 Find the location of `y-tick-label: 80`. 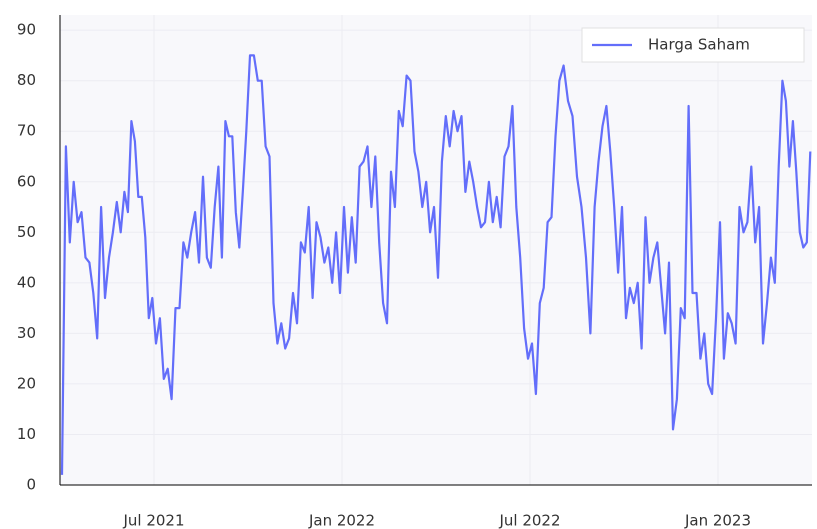

y-tick-label: 80 is located at coordinates (26, 80).